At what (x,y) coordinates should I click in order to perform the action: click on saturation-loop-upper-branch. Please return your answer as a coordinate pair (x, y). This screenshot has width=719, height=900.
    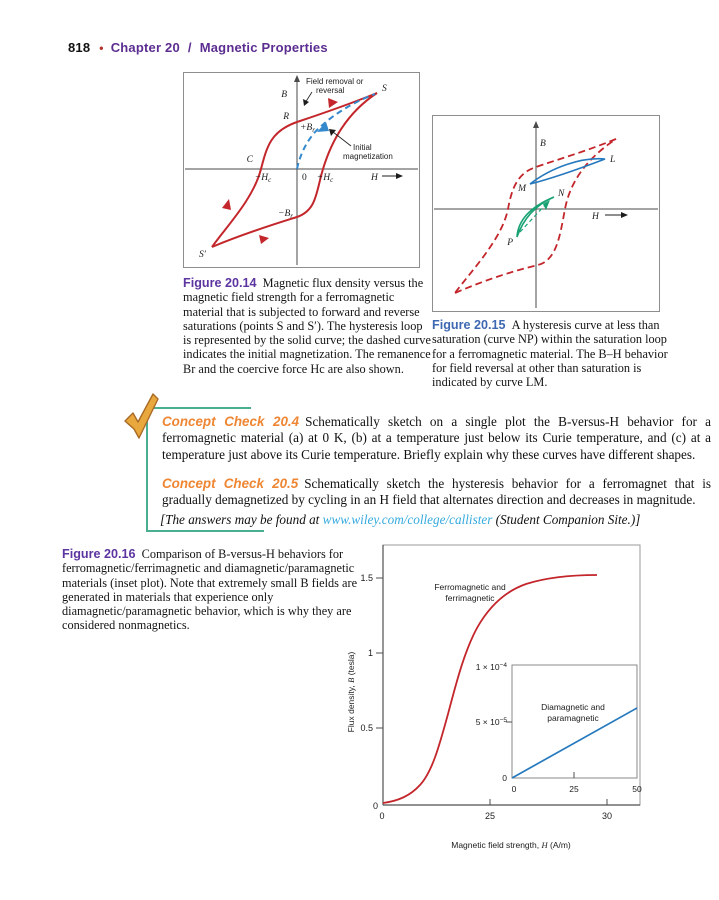
    Looking at the image, I should click on (535, 216).